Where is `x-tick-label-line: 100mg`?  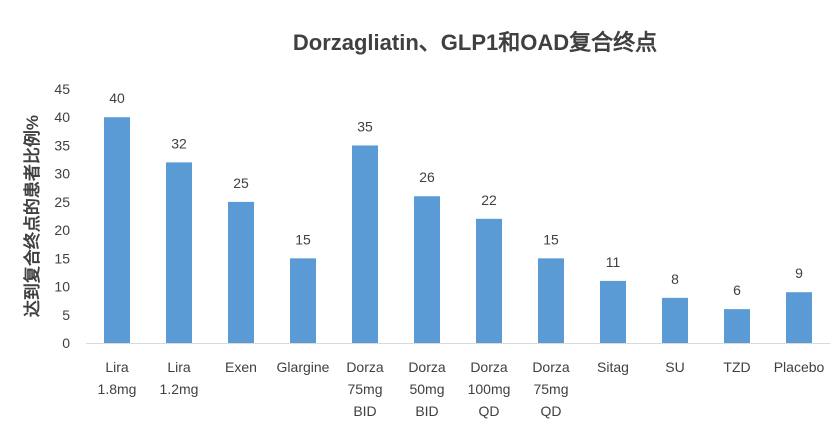
x-tick-label-line: 100mg is located at coordinates (489, 389).